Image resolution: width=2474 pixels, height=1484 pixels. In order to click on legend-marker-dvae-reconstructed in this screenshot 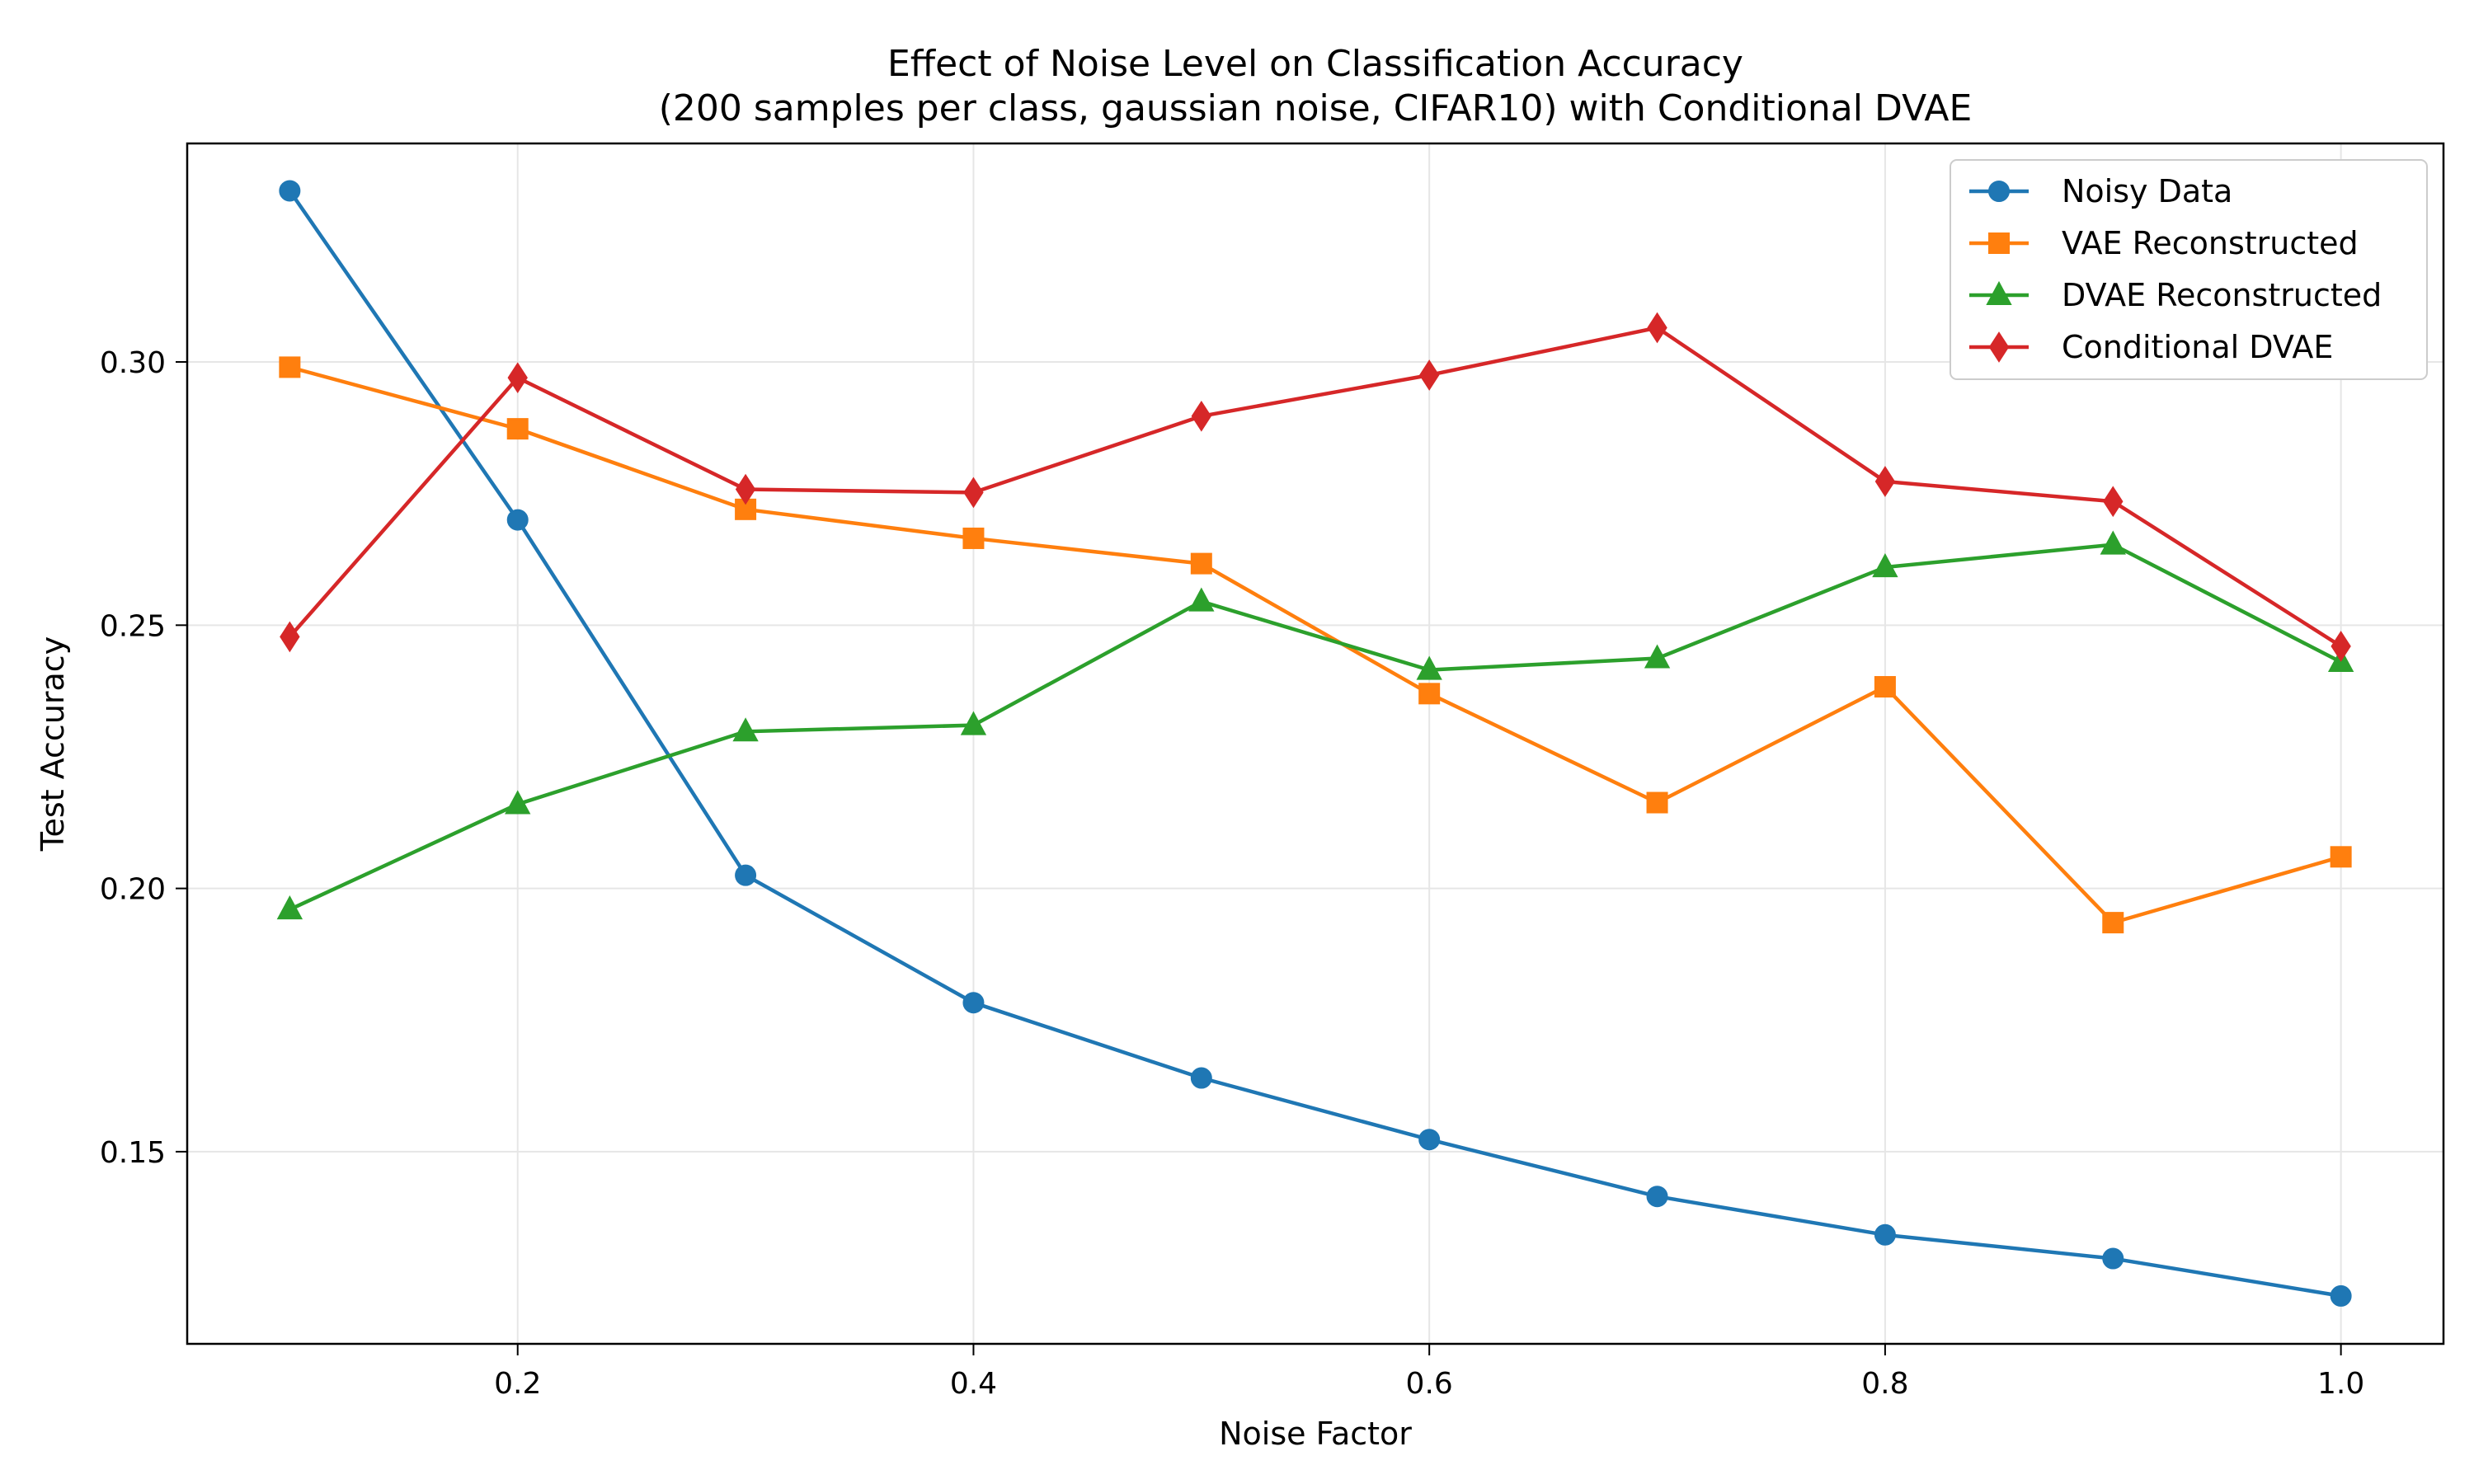, I will do `click(1999, 292)`.